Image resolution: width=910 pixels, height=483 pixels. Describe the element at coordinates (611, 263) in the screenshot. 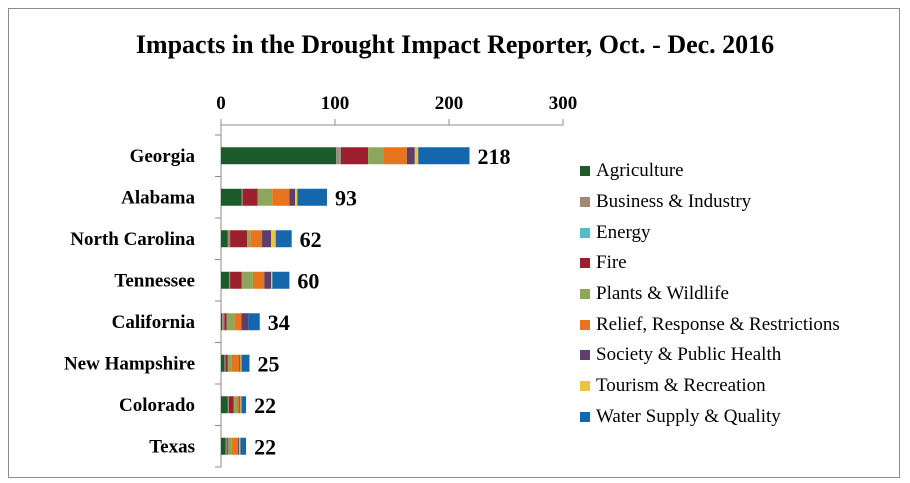

I see `legend-label: Fire` at that location.